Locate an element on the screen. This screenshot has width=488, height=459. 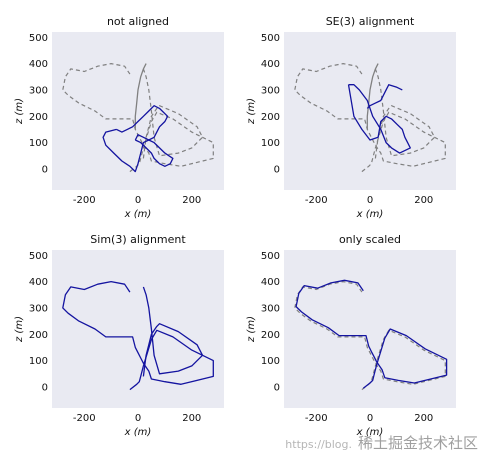
subplot-title: Sim(3) alignment is located at coordinates (138, 239).